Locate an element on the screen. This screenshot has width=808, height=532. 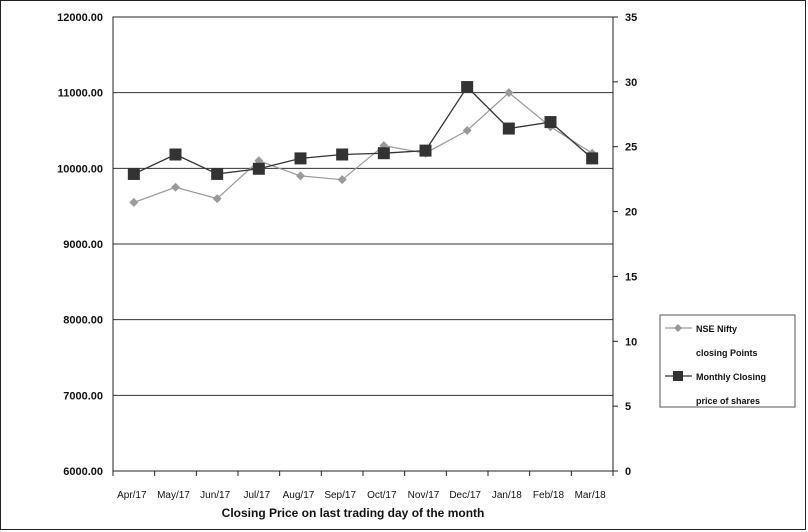
x-tick-label: Feb/18 is located at coordinates (549, 495).